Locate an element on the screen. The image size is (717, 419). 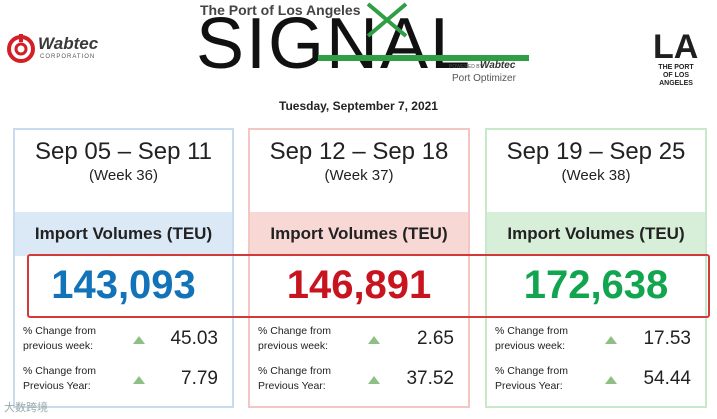
week-number: (Week 36) is located at coordinates (123, 175).